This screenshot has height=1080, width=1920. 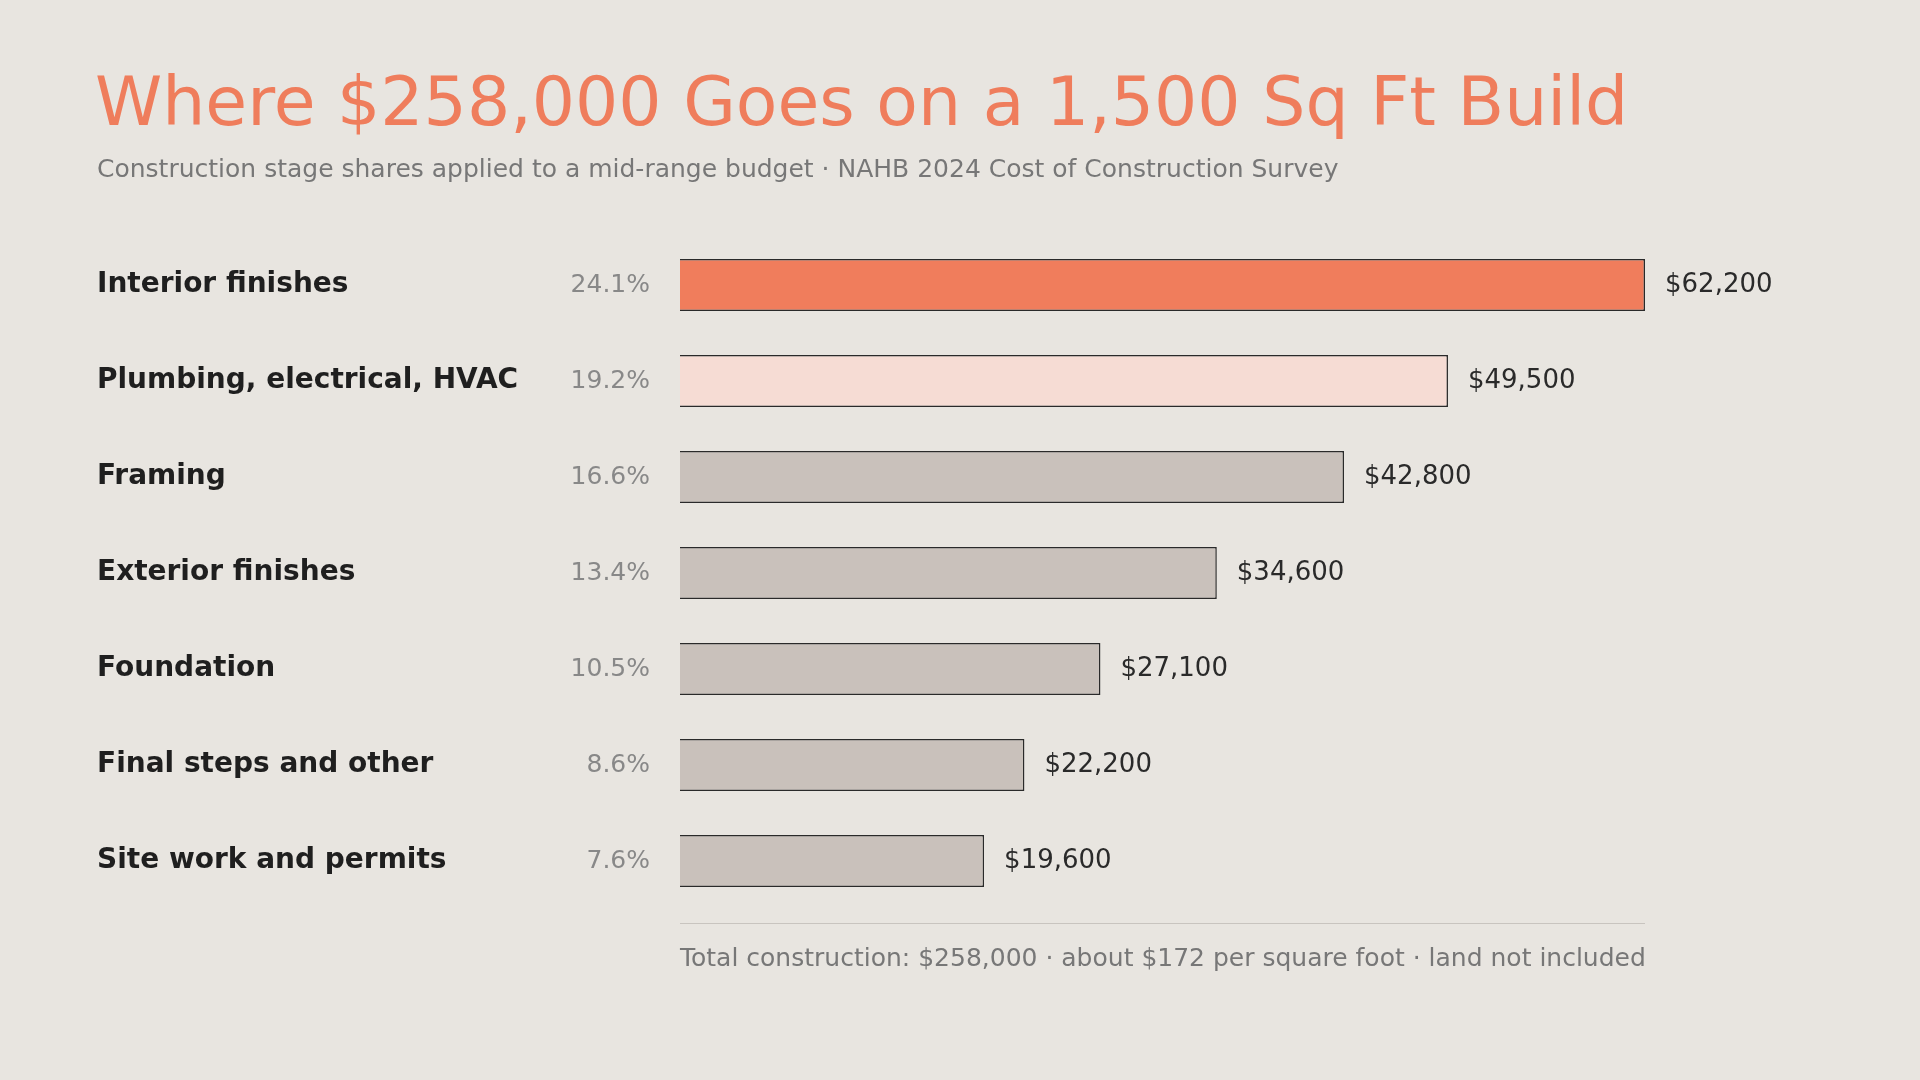 What do you see at coordinates (1162, 957) in the screenshot?
I see `text: Total construction: $258,000 · about $172 per square foot · land not included` at bounding box center [1162, 957].